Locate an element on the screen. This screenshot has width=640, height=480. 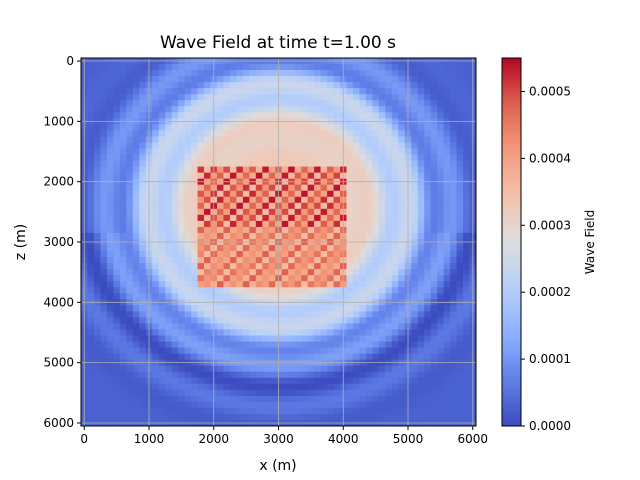
y-tick-label: 3000 is located at coordinates (58, 242).